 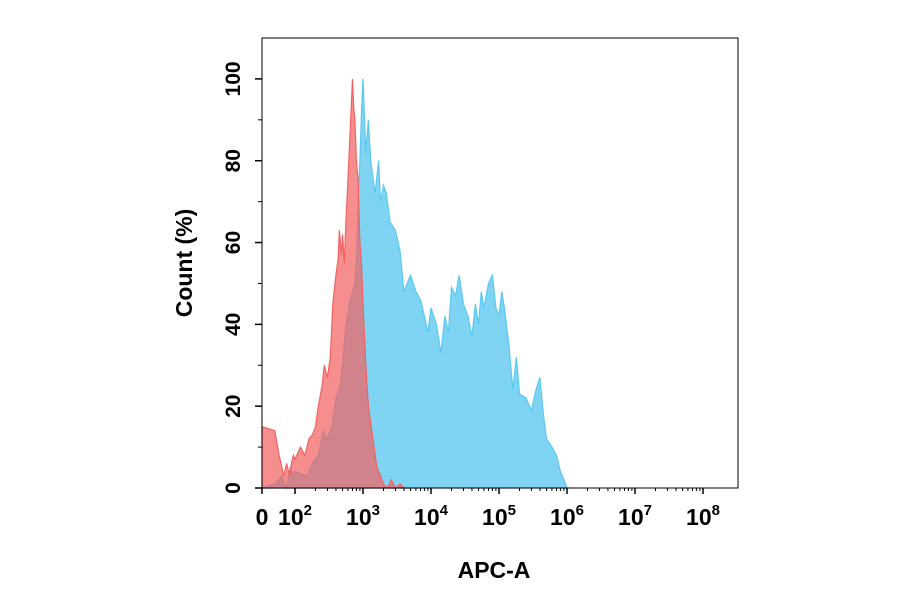 What do you see at coordinates (184, 263) in the screenshot?
I see `y-axis-label: Count (%)` at bounding box center [184, 263].